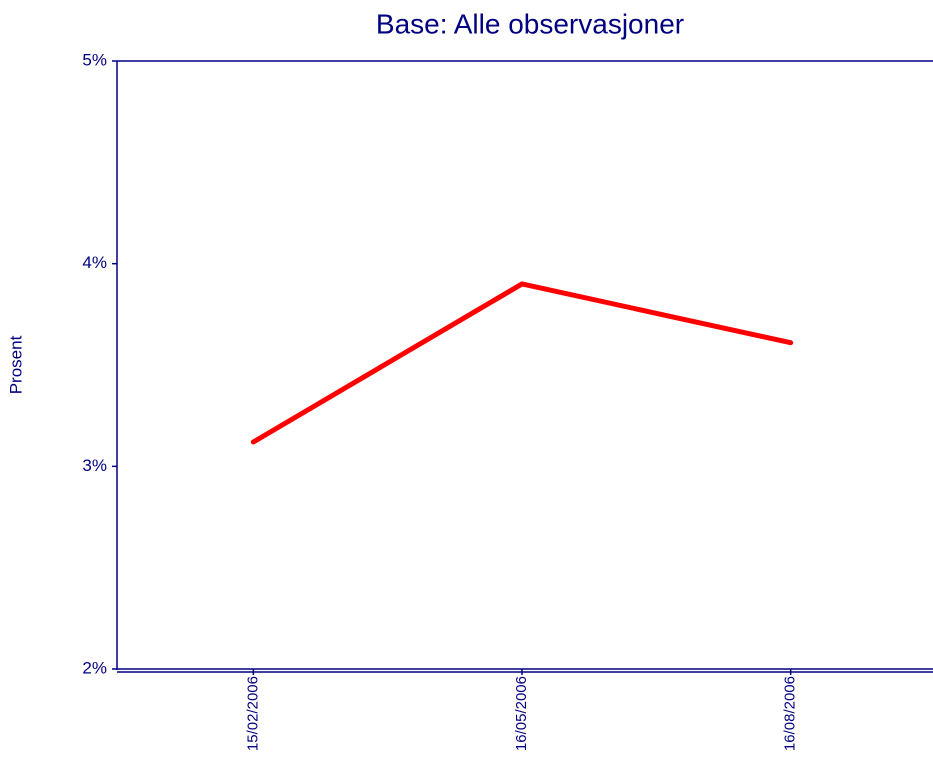 This screenshot has width=933, height=772. I want to click on y-tick-label: 4%, so click(94, 262).